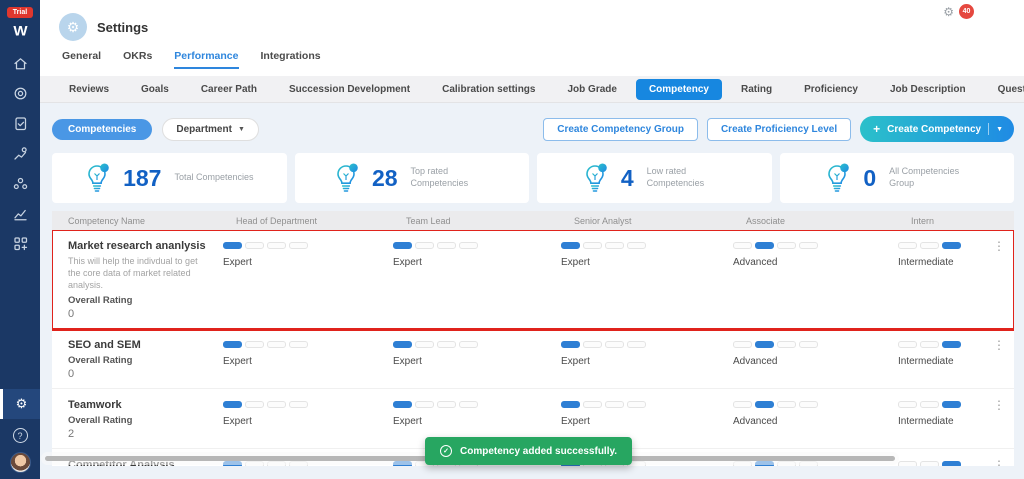 The height and width of the screenshot is (479, 1024). I want to click on tab-integrations: Integrations, so click(290, 56).